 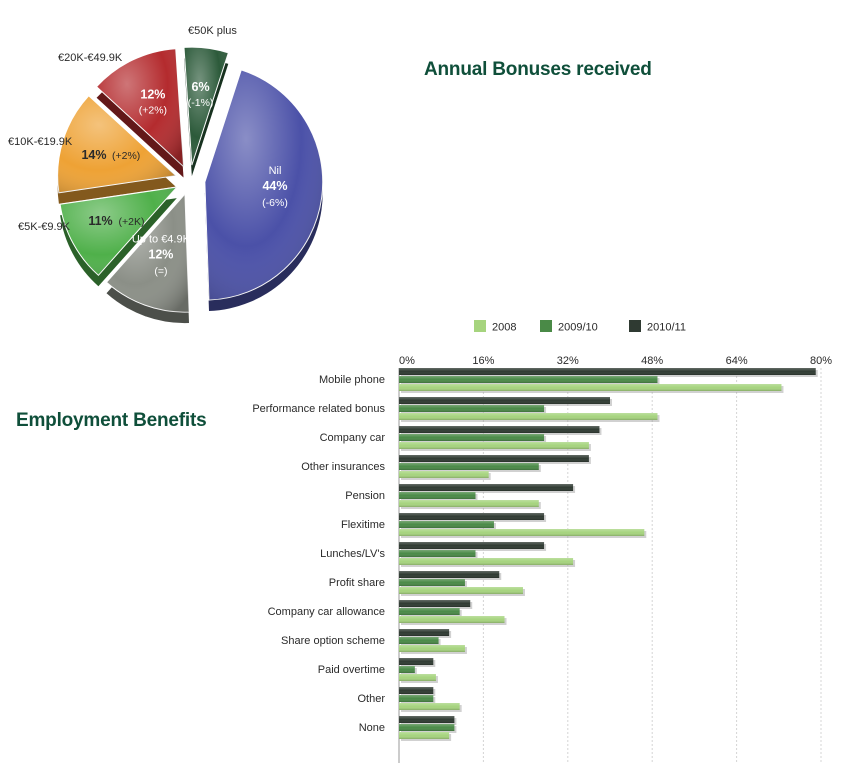 What do you see at coordinates (326, 612) in the screenshot?
I see `category-label-company-car-allowance: Company car allowance` at bounding box center [326, 612].